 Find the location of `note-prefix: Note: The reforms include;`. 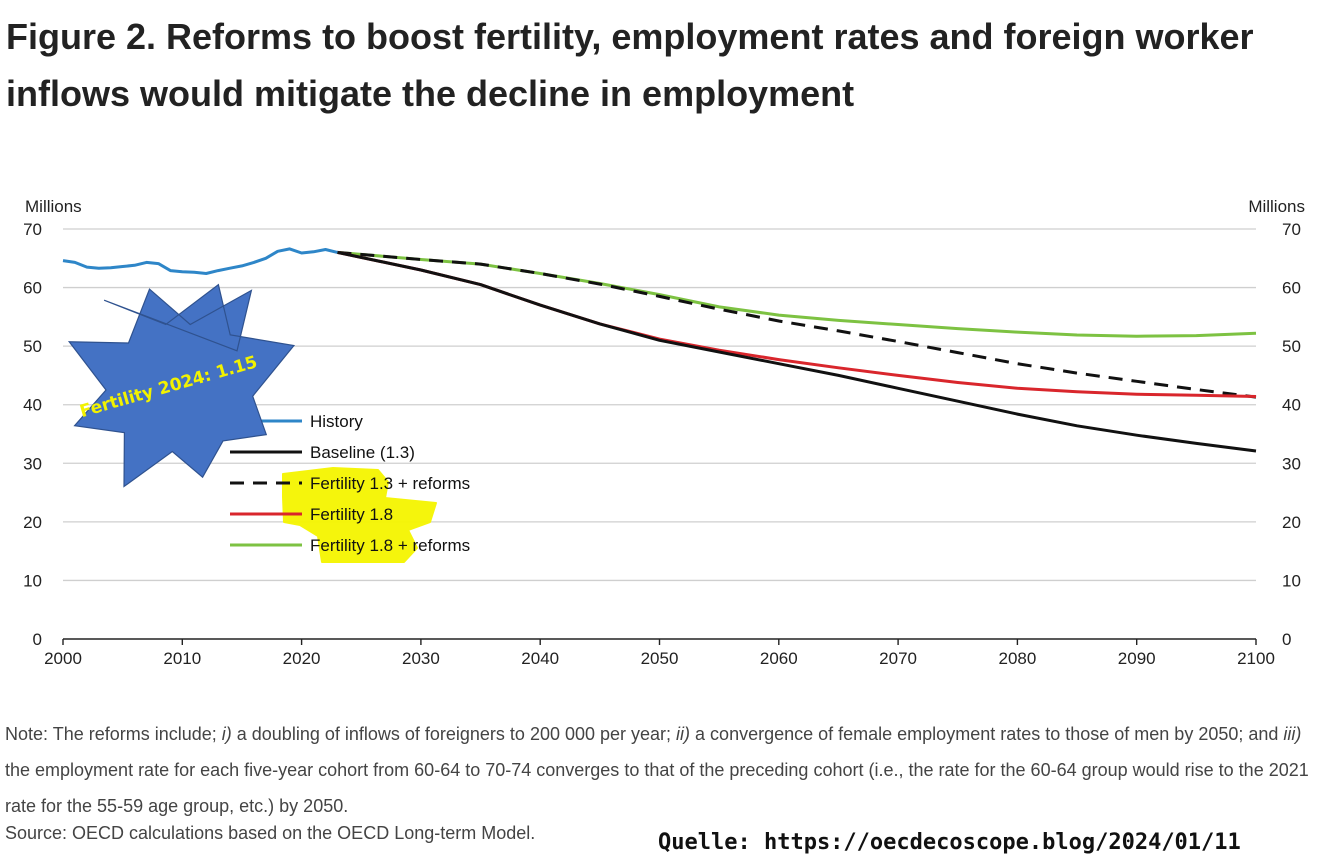

note-prefix: Note: The reforms include; is located at coordinates (113, 734).